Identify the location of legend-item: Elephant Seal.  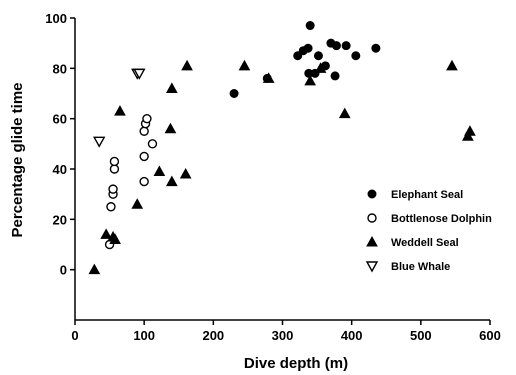
(415, 195).